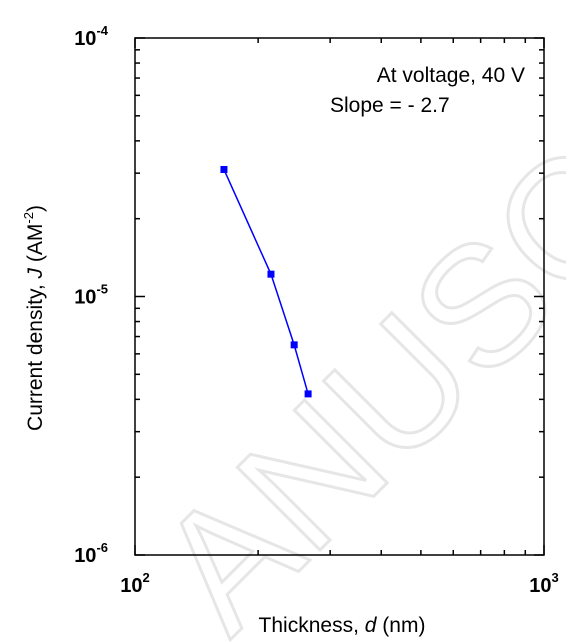  I want to click on x-tick-label: 10², so click(134, 583).